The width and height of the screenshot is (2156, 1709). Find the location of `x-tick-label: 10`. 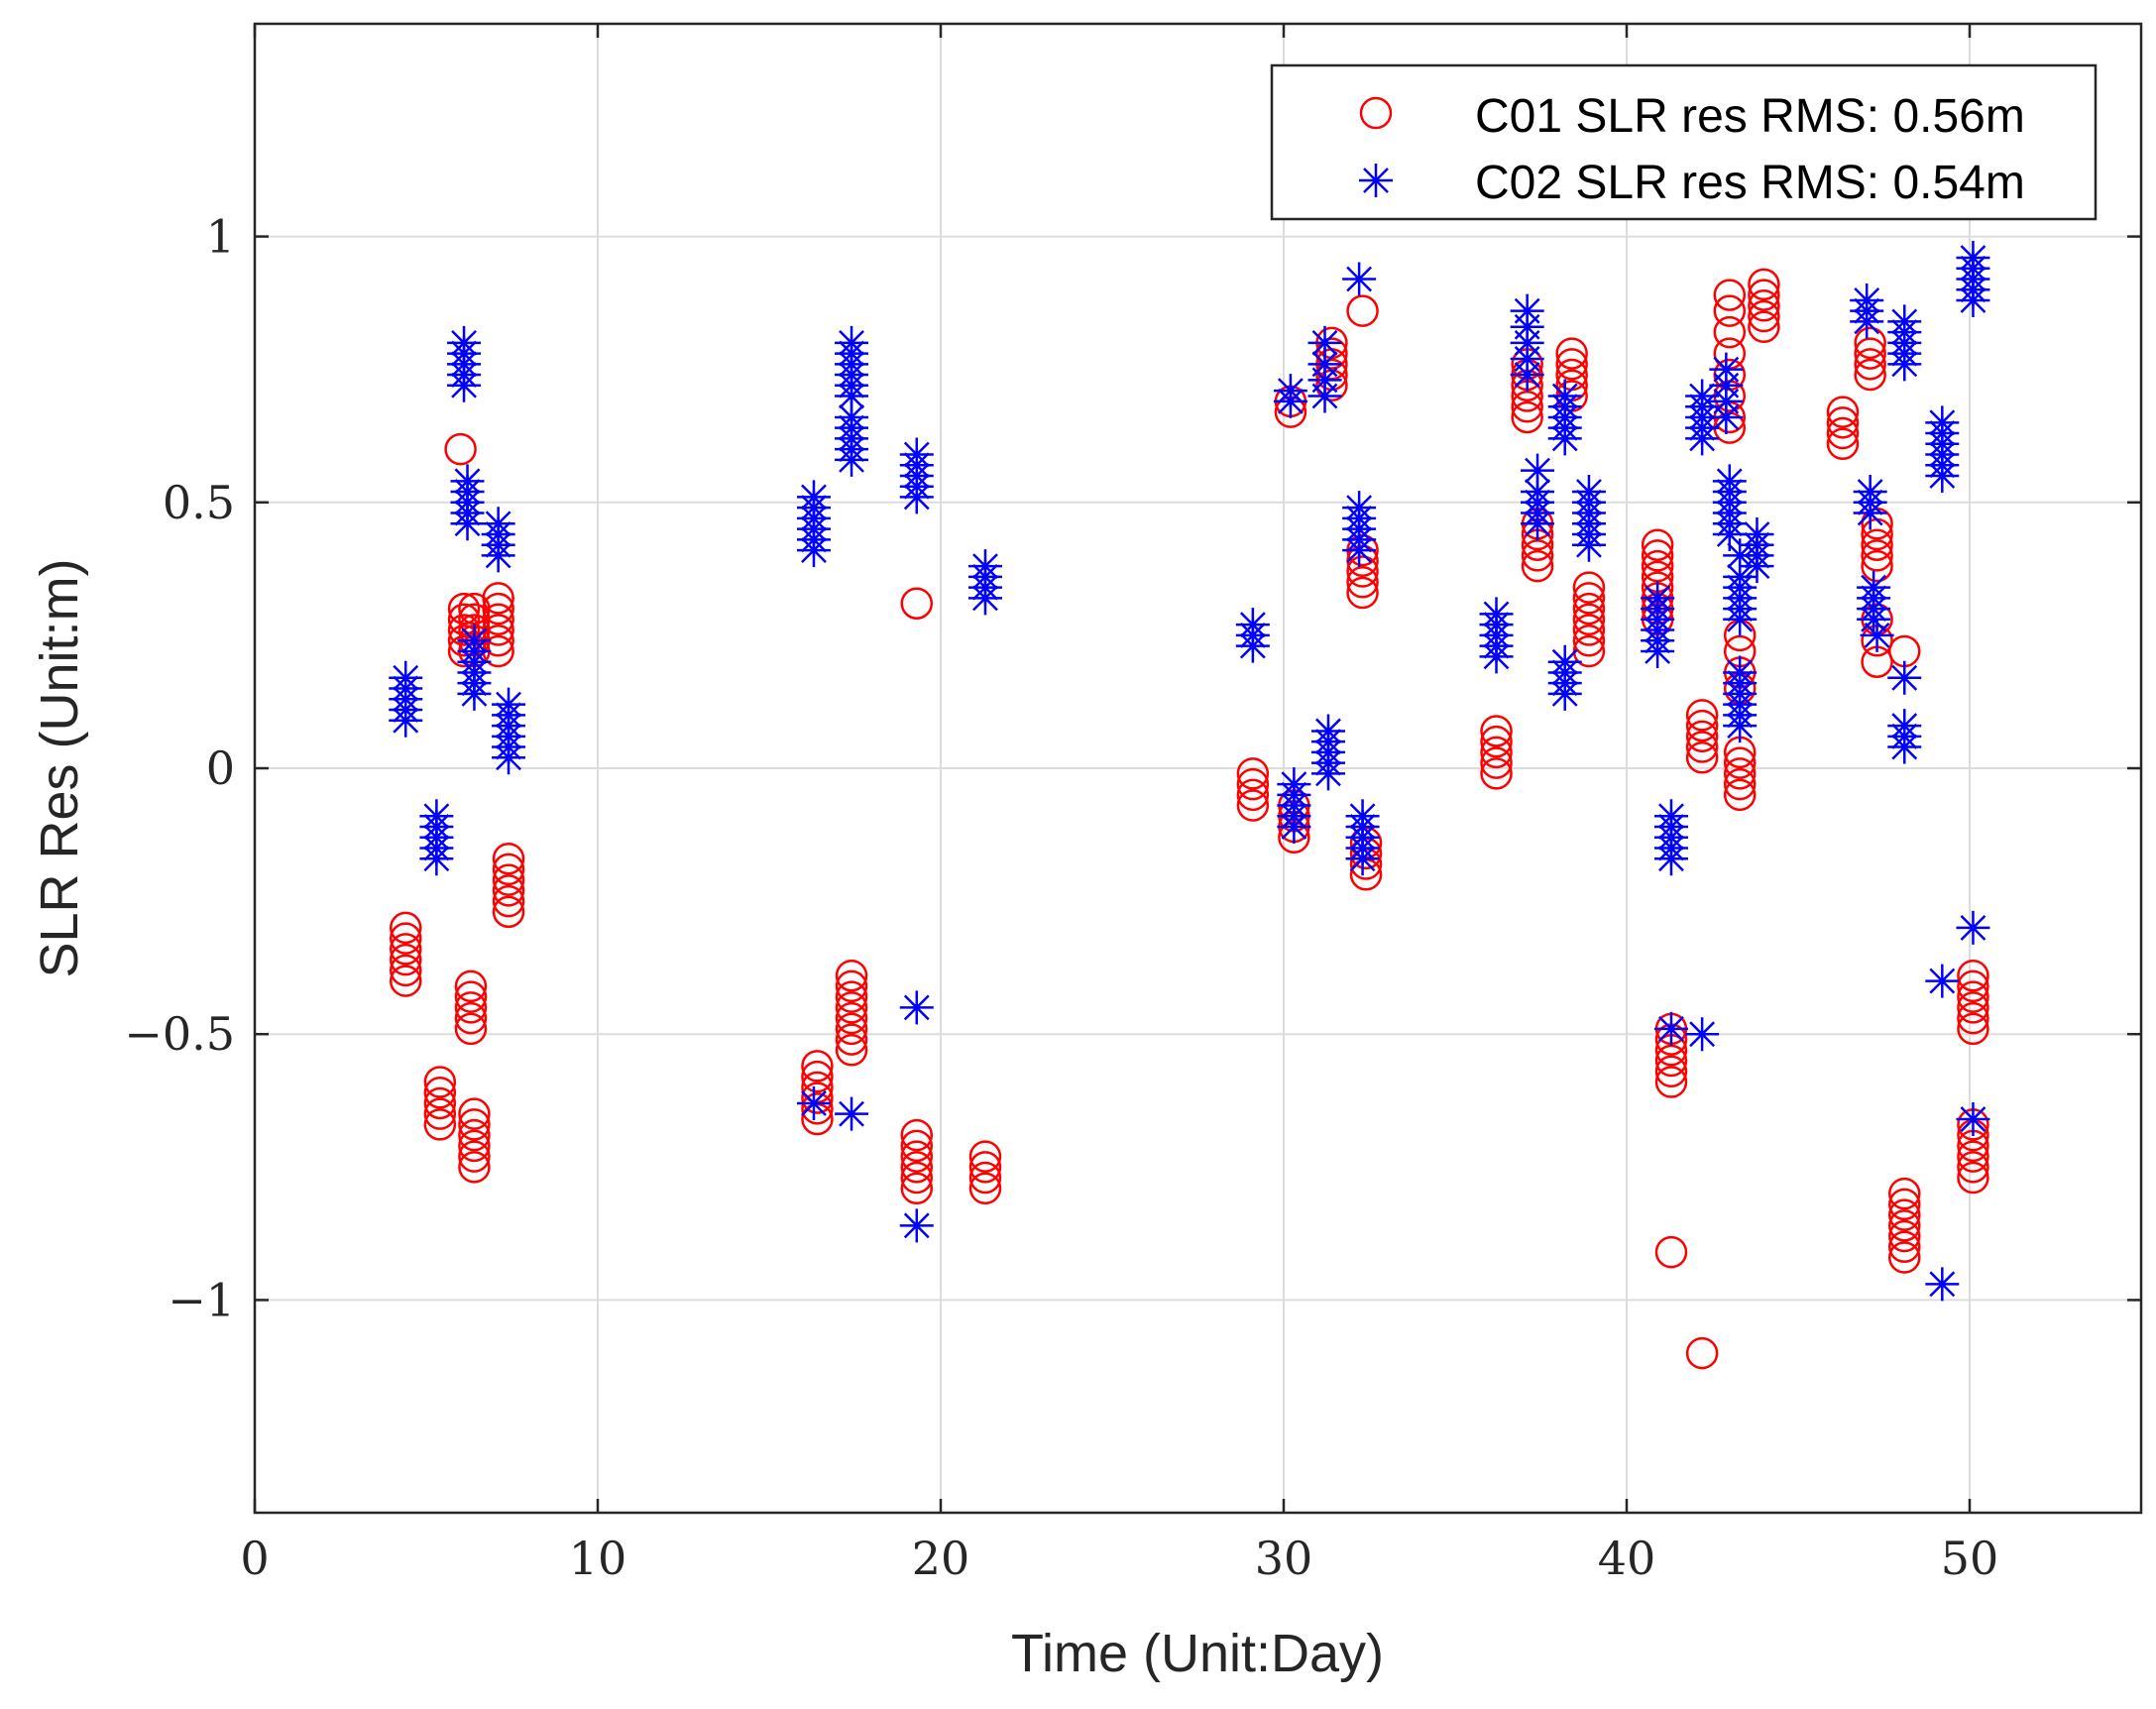

x-tick-label: 10 is located at coordinates (598, 1558).